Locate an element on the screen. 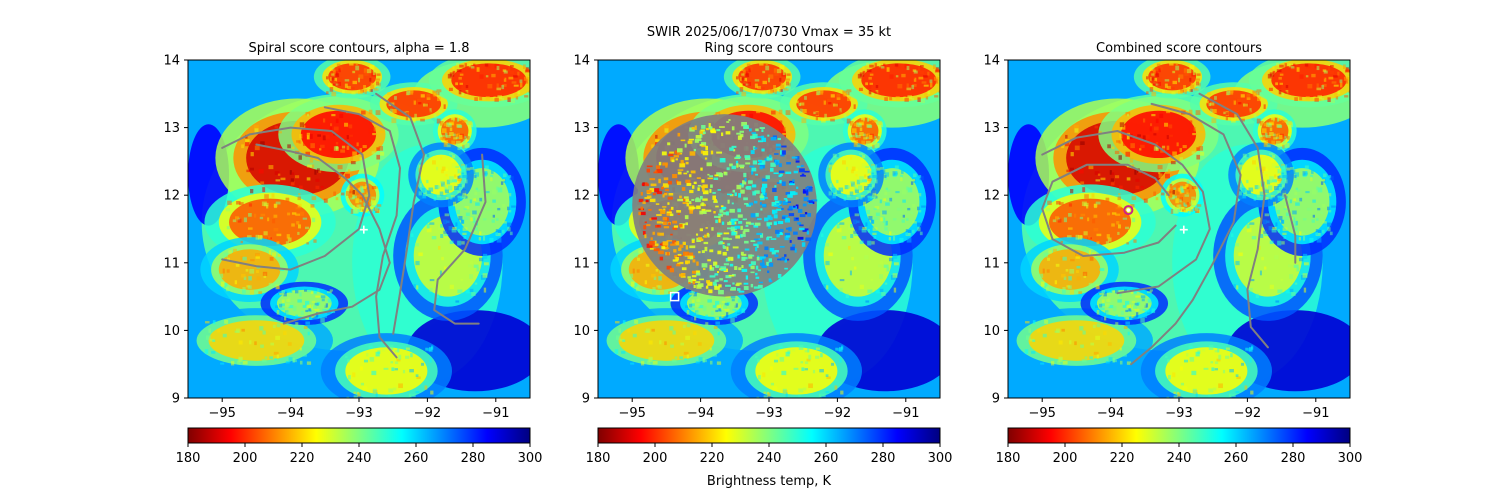 This screenshot has width=1500, height=504. combined-center-dot is located at coordinates (1128, 210).